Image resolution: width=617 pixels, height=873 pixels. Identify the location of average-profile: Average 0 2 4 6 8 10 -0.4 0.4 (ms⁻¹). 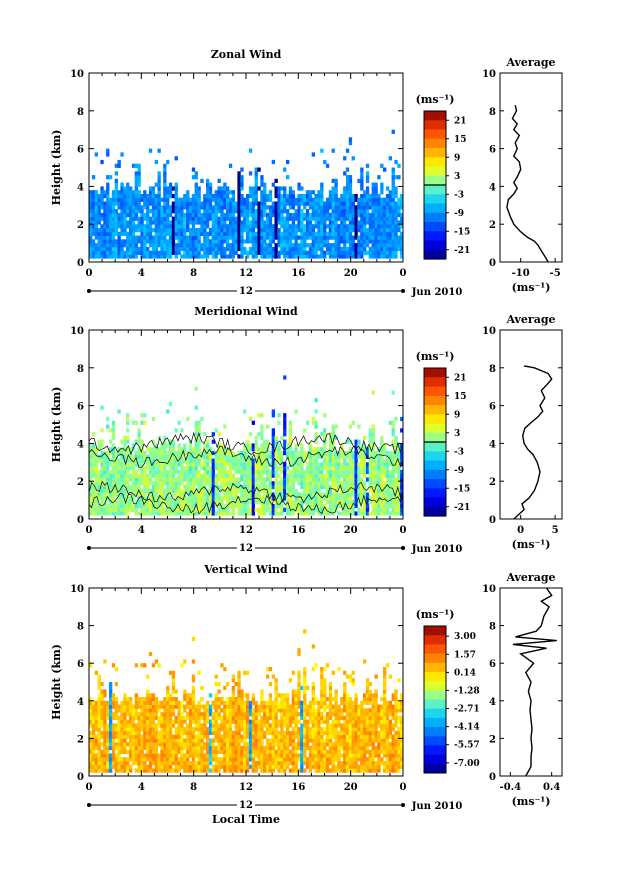
(522, 689).